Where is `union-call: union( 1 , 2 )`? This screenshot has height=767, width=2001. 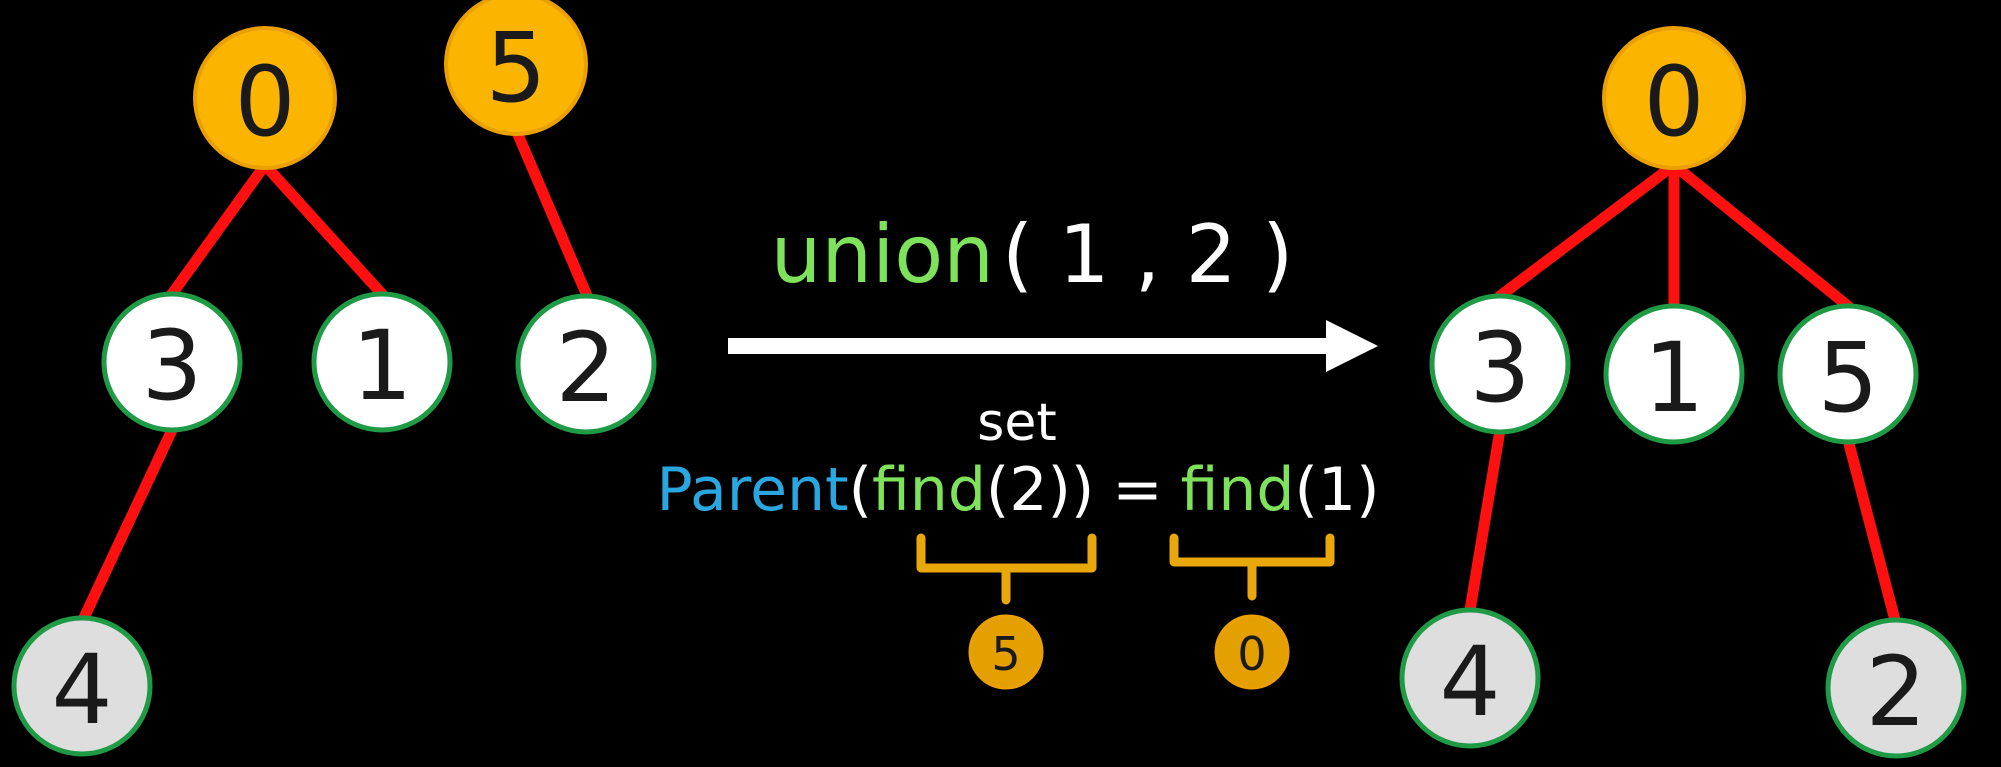 union-call: union( 1 , 2 ) is located at coordinates (1032, 254).